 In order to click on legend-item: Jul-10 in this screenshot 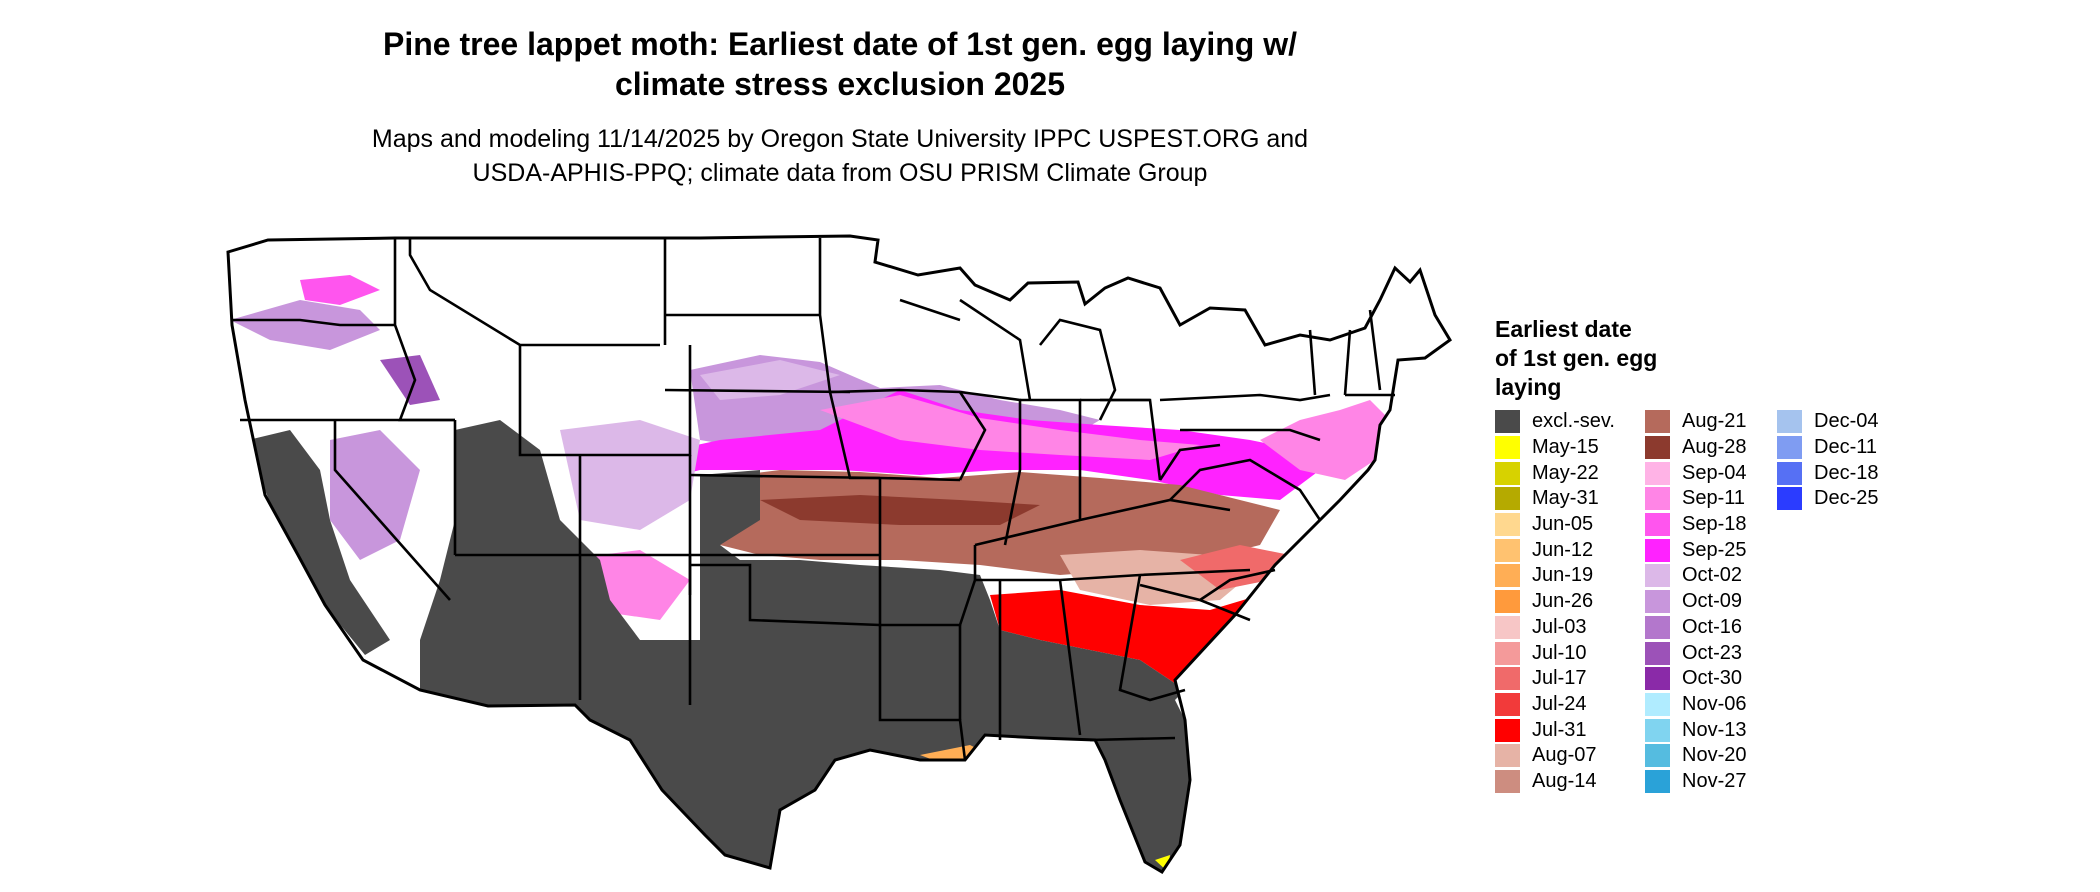, I will do `click(1555, 653)`.